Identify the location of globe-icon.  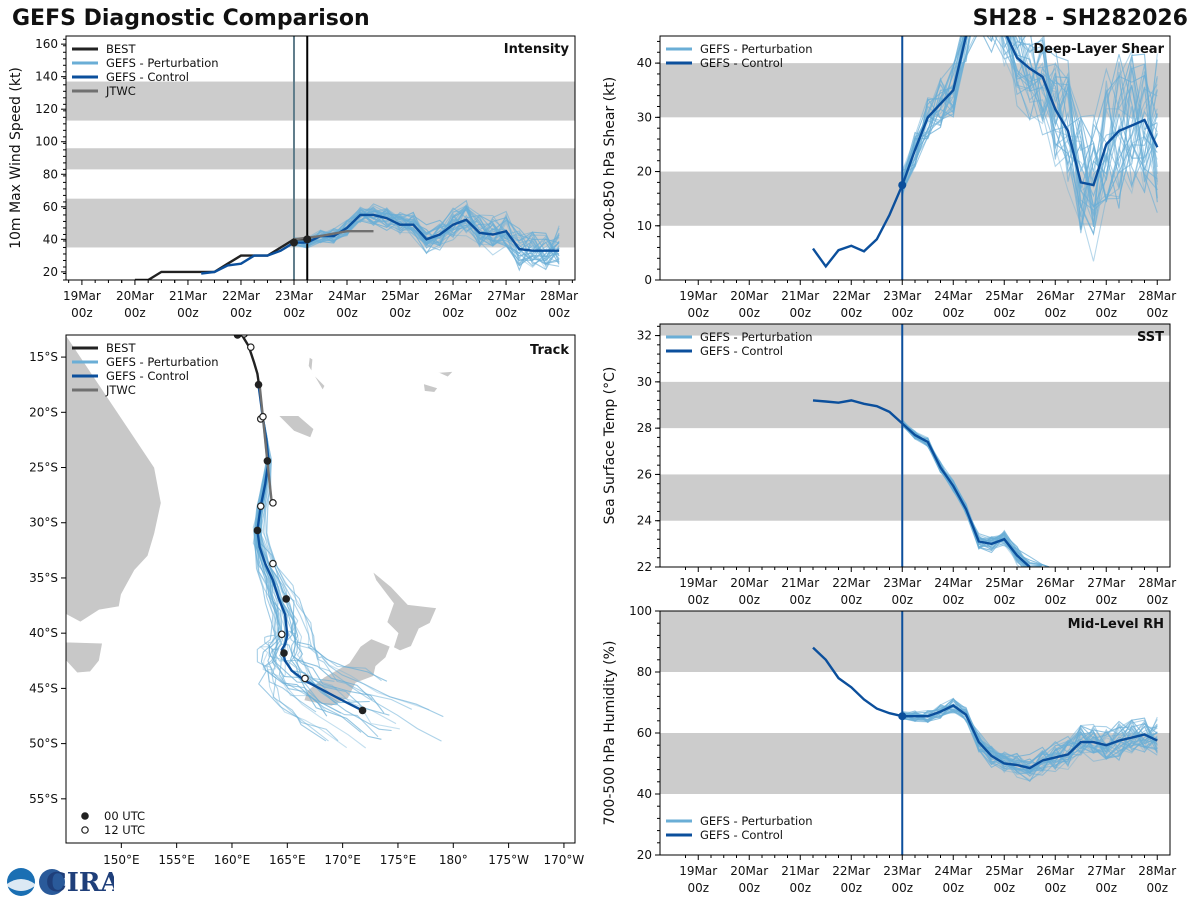
(52, 882).